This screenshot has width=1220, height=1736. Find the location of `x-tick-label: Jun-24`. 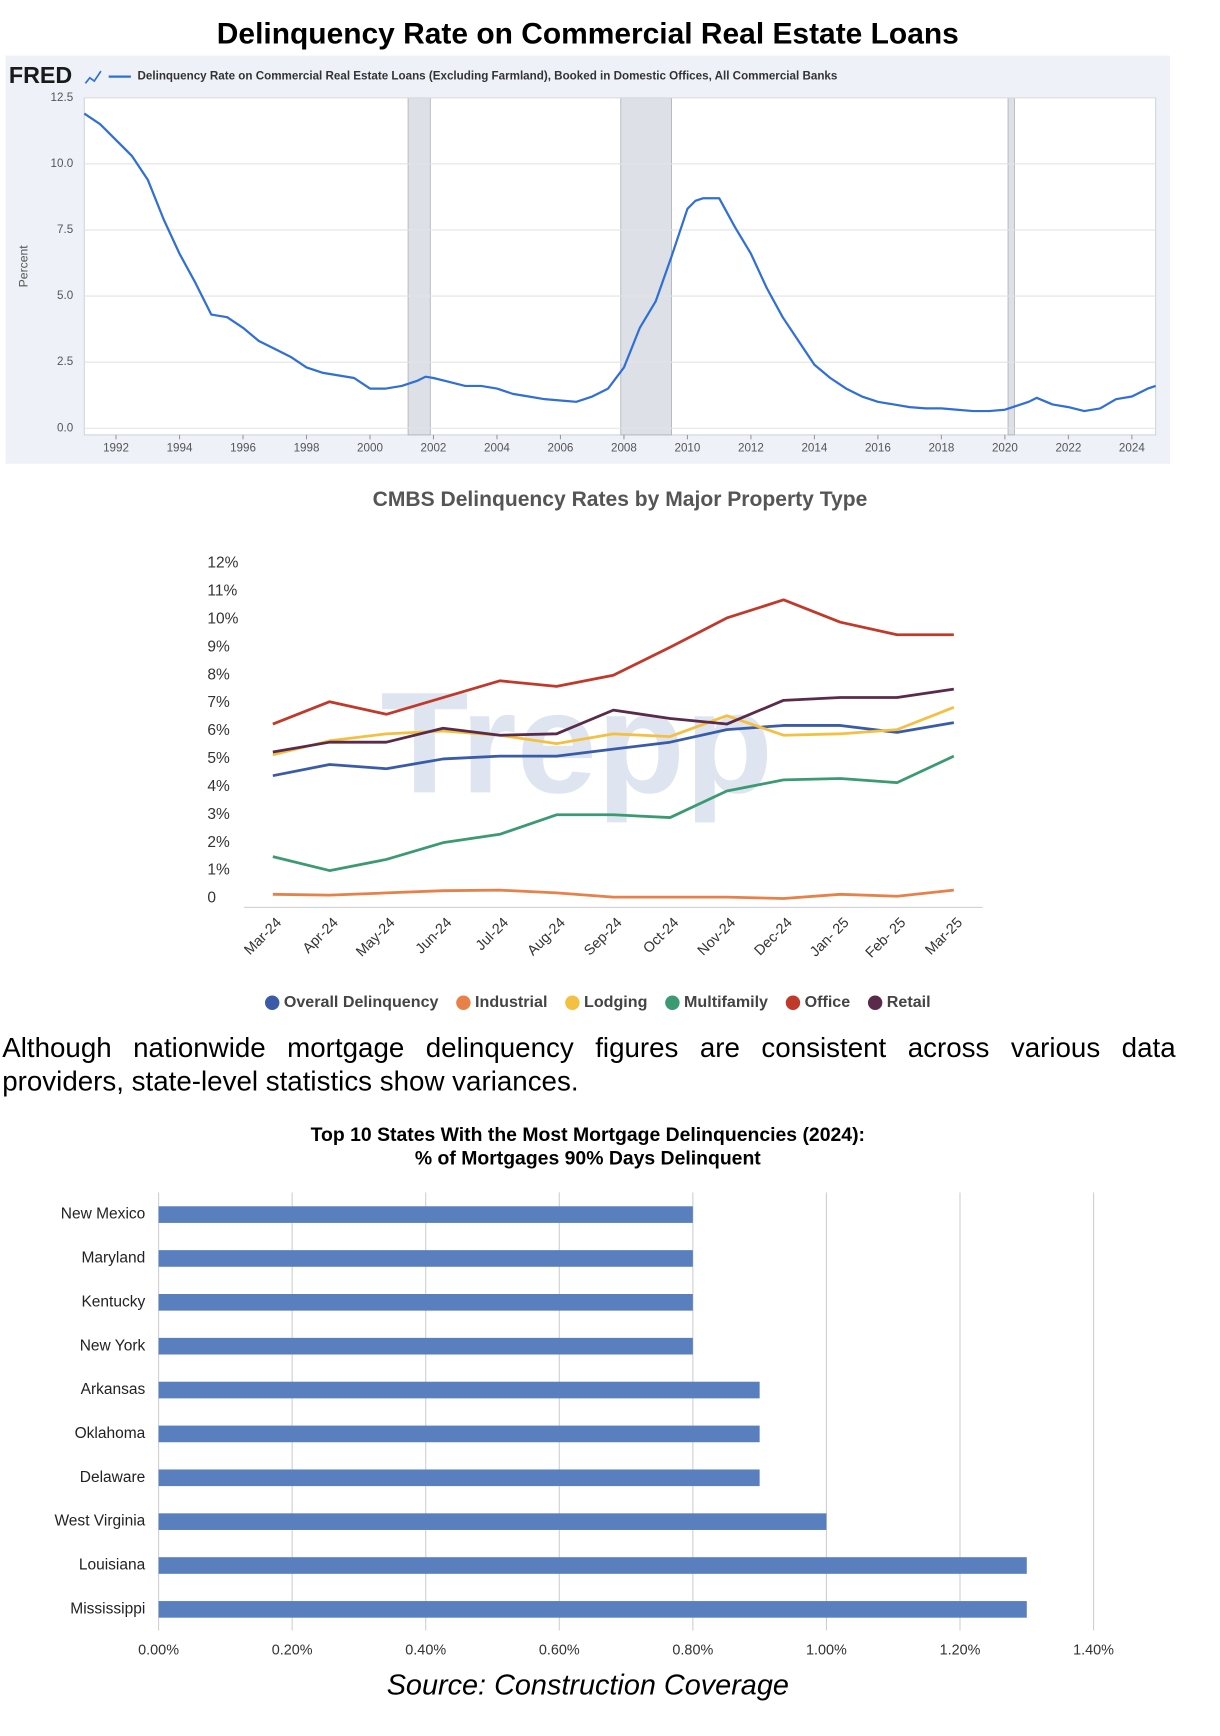

x-tick-label: Jun-24 is located at coordinates (434, 936).